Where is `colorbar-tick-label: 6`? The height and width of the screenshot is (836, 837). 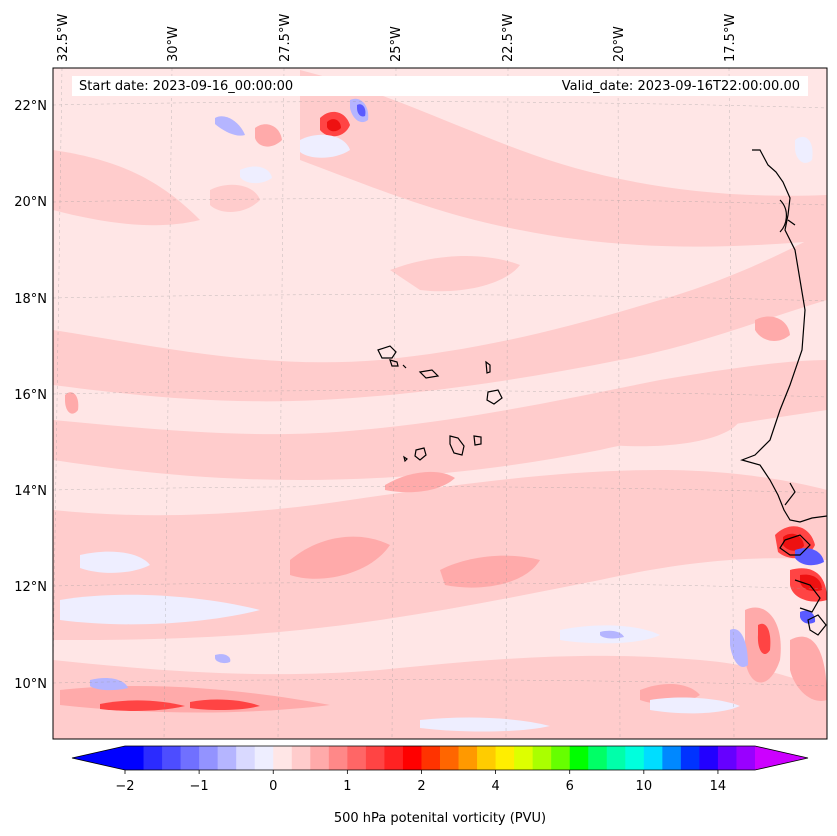
colorbar-tick-label: 6 is located at coordinates (570, 786).